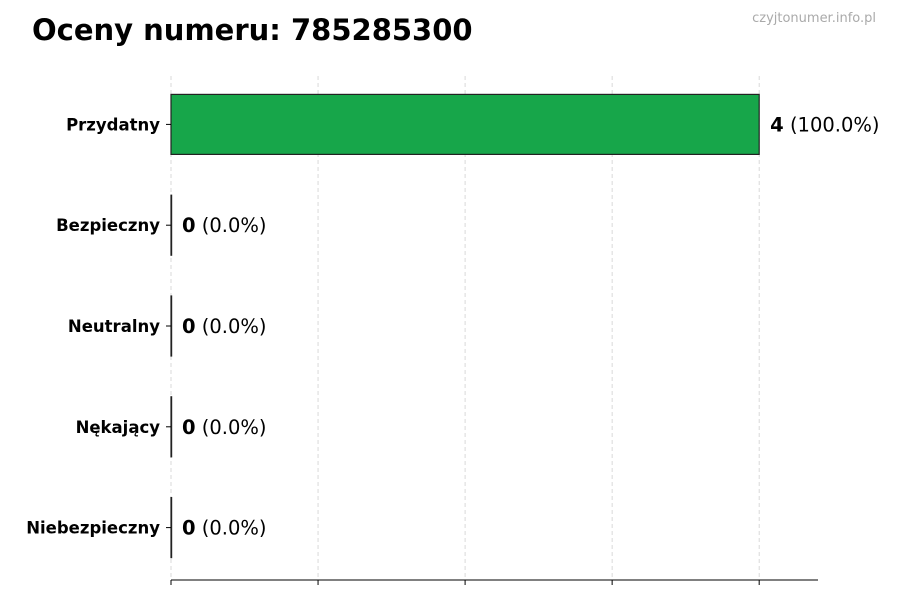 This screenshot has width=900, height=600. I want to click on value-count: 4, so click(777, 124).